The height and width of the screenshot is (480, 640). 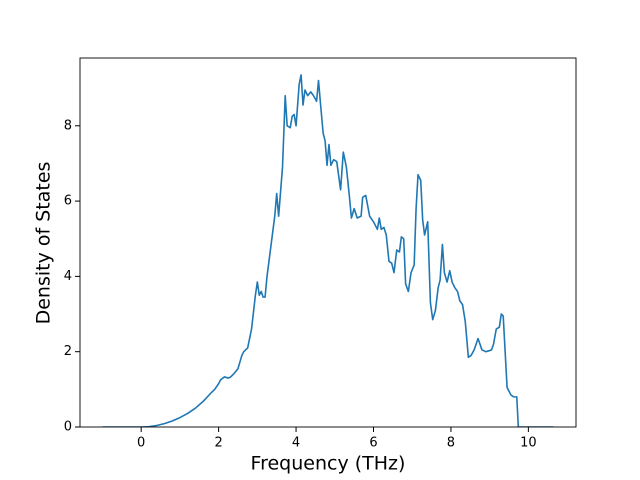 What do you see at coordinates (68, 351) in the screenshot?
I see `y-tick-label: 2` at bounding box center [68, 351].